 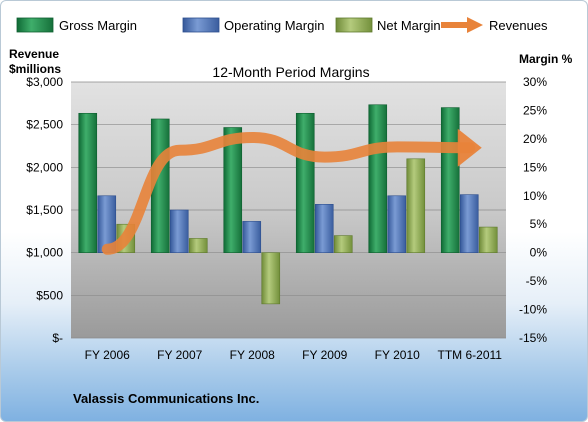 I want to click on legend-swatch-net-margin, so click(x=354, y=25).